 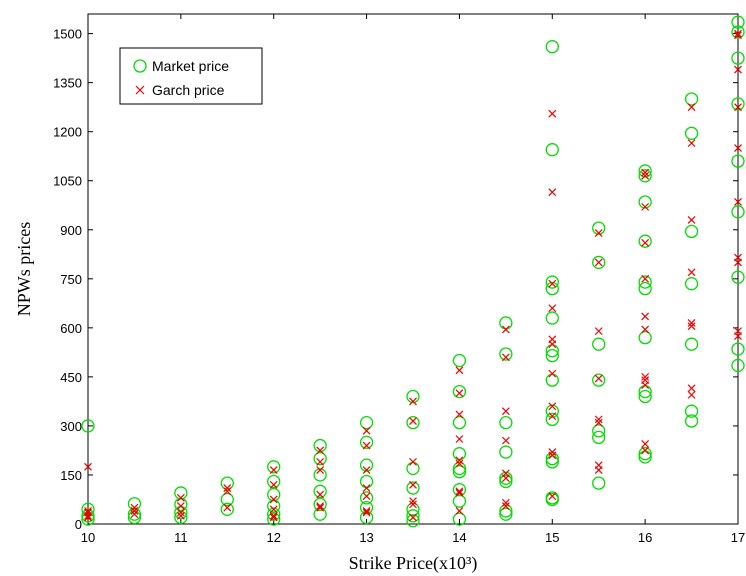 What do you see at coordinates (71, 426) in the screenshot?
I see `y-tick-label: 300` at bounding box center [71, 426].